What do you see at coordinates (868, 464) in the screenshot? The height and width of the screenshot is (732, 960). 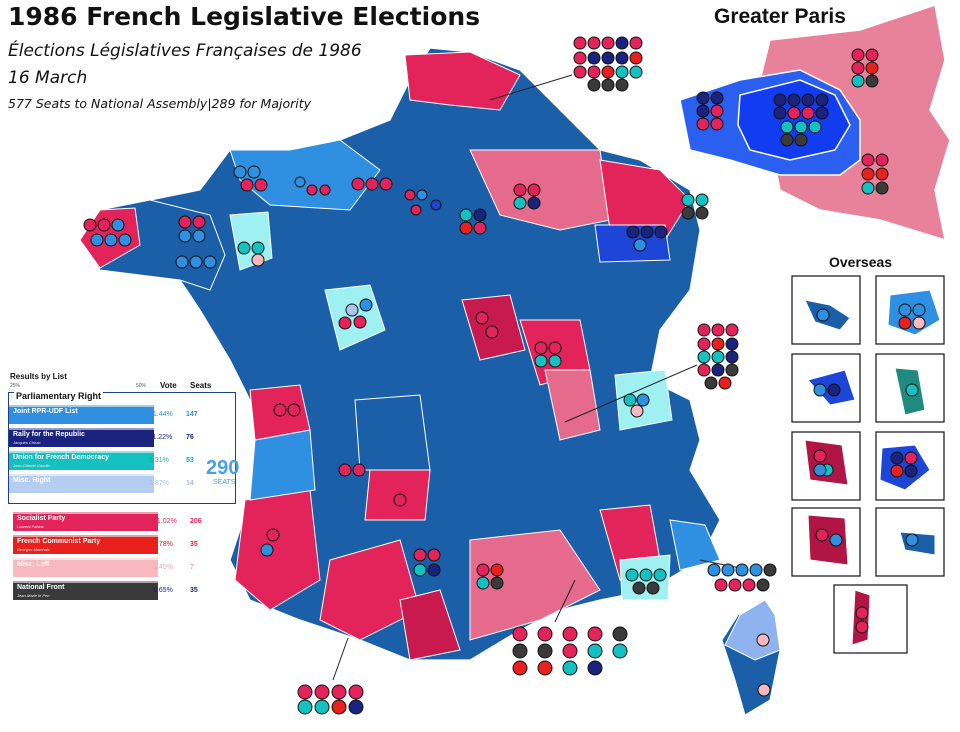 I see `overseas-boxes` at bounding box center [868, 464].